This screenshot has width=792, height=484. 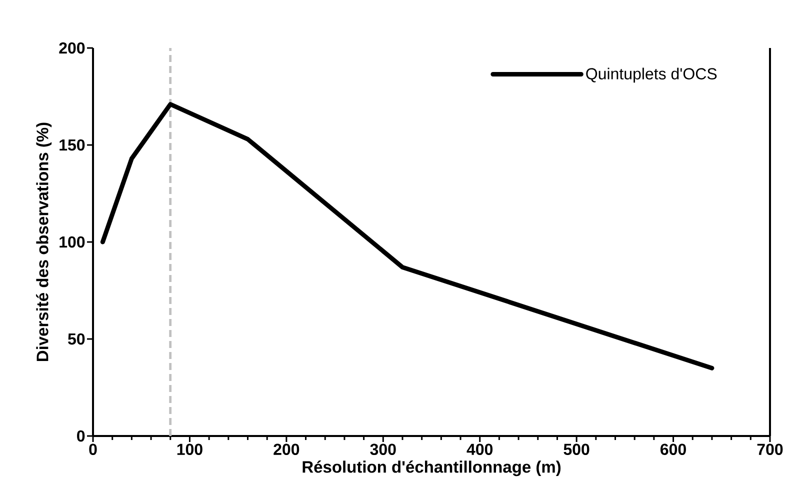 I want to click on y-axis-title: Diversité des observations (%), so click(x=44, y=242).